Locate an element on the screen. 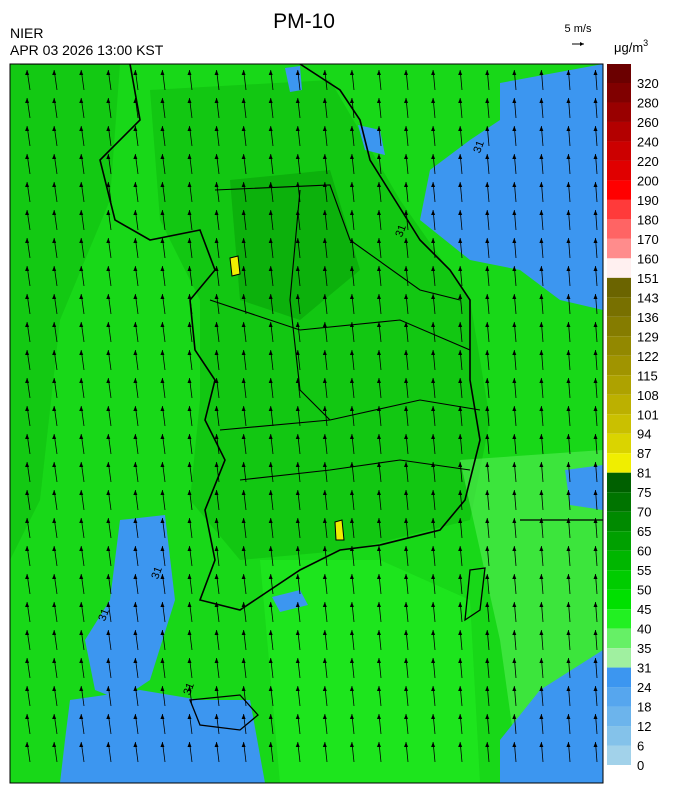  datetime: APR 03 2026 13:00 KST is located at coordinates (87, 50).